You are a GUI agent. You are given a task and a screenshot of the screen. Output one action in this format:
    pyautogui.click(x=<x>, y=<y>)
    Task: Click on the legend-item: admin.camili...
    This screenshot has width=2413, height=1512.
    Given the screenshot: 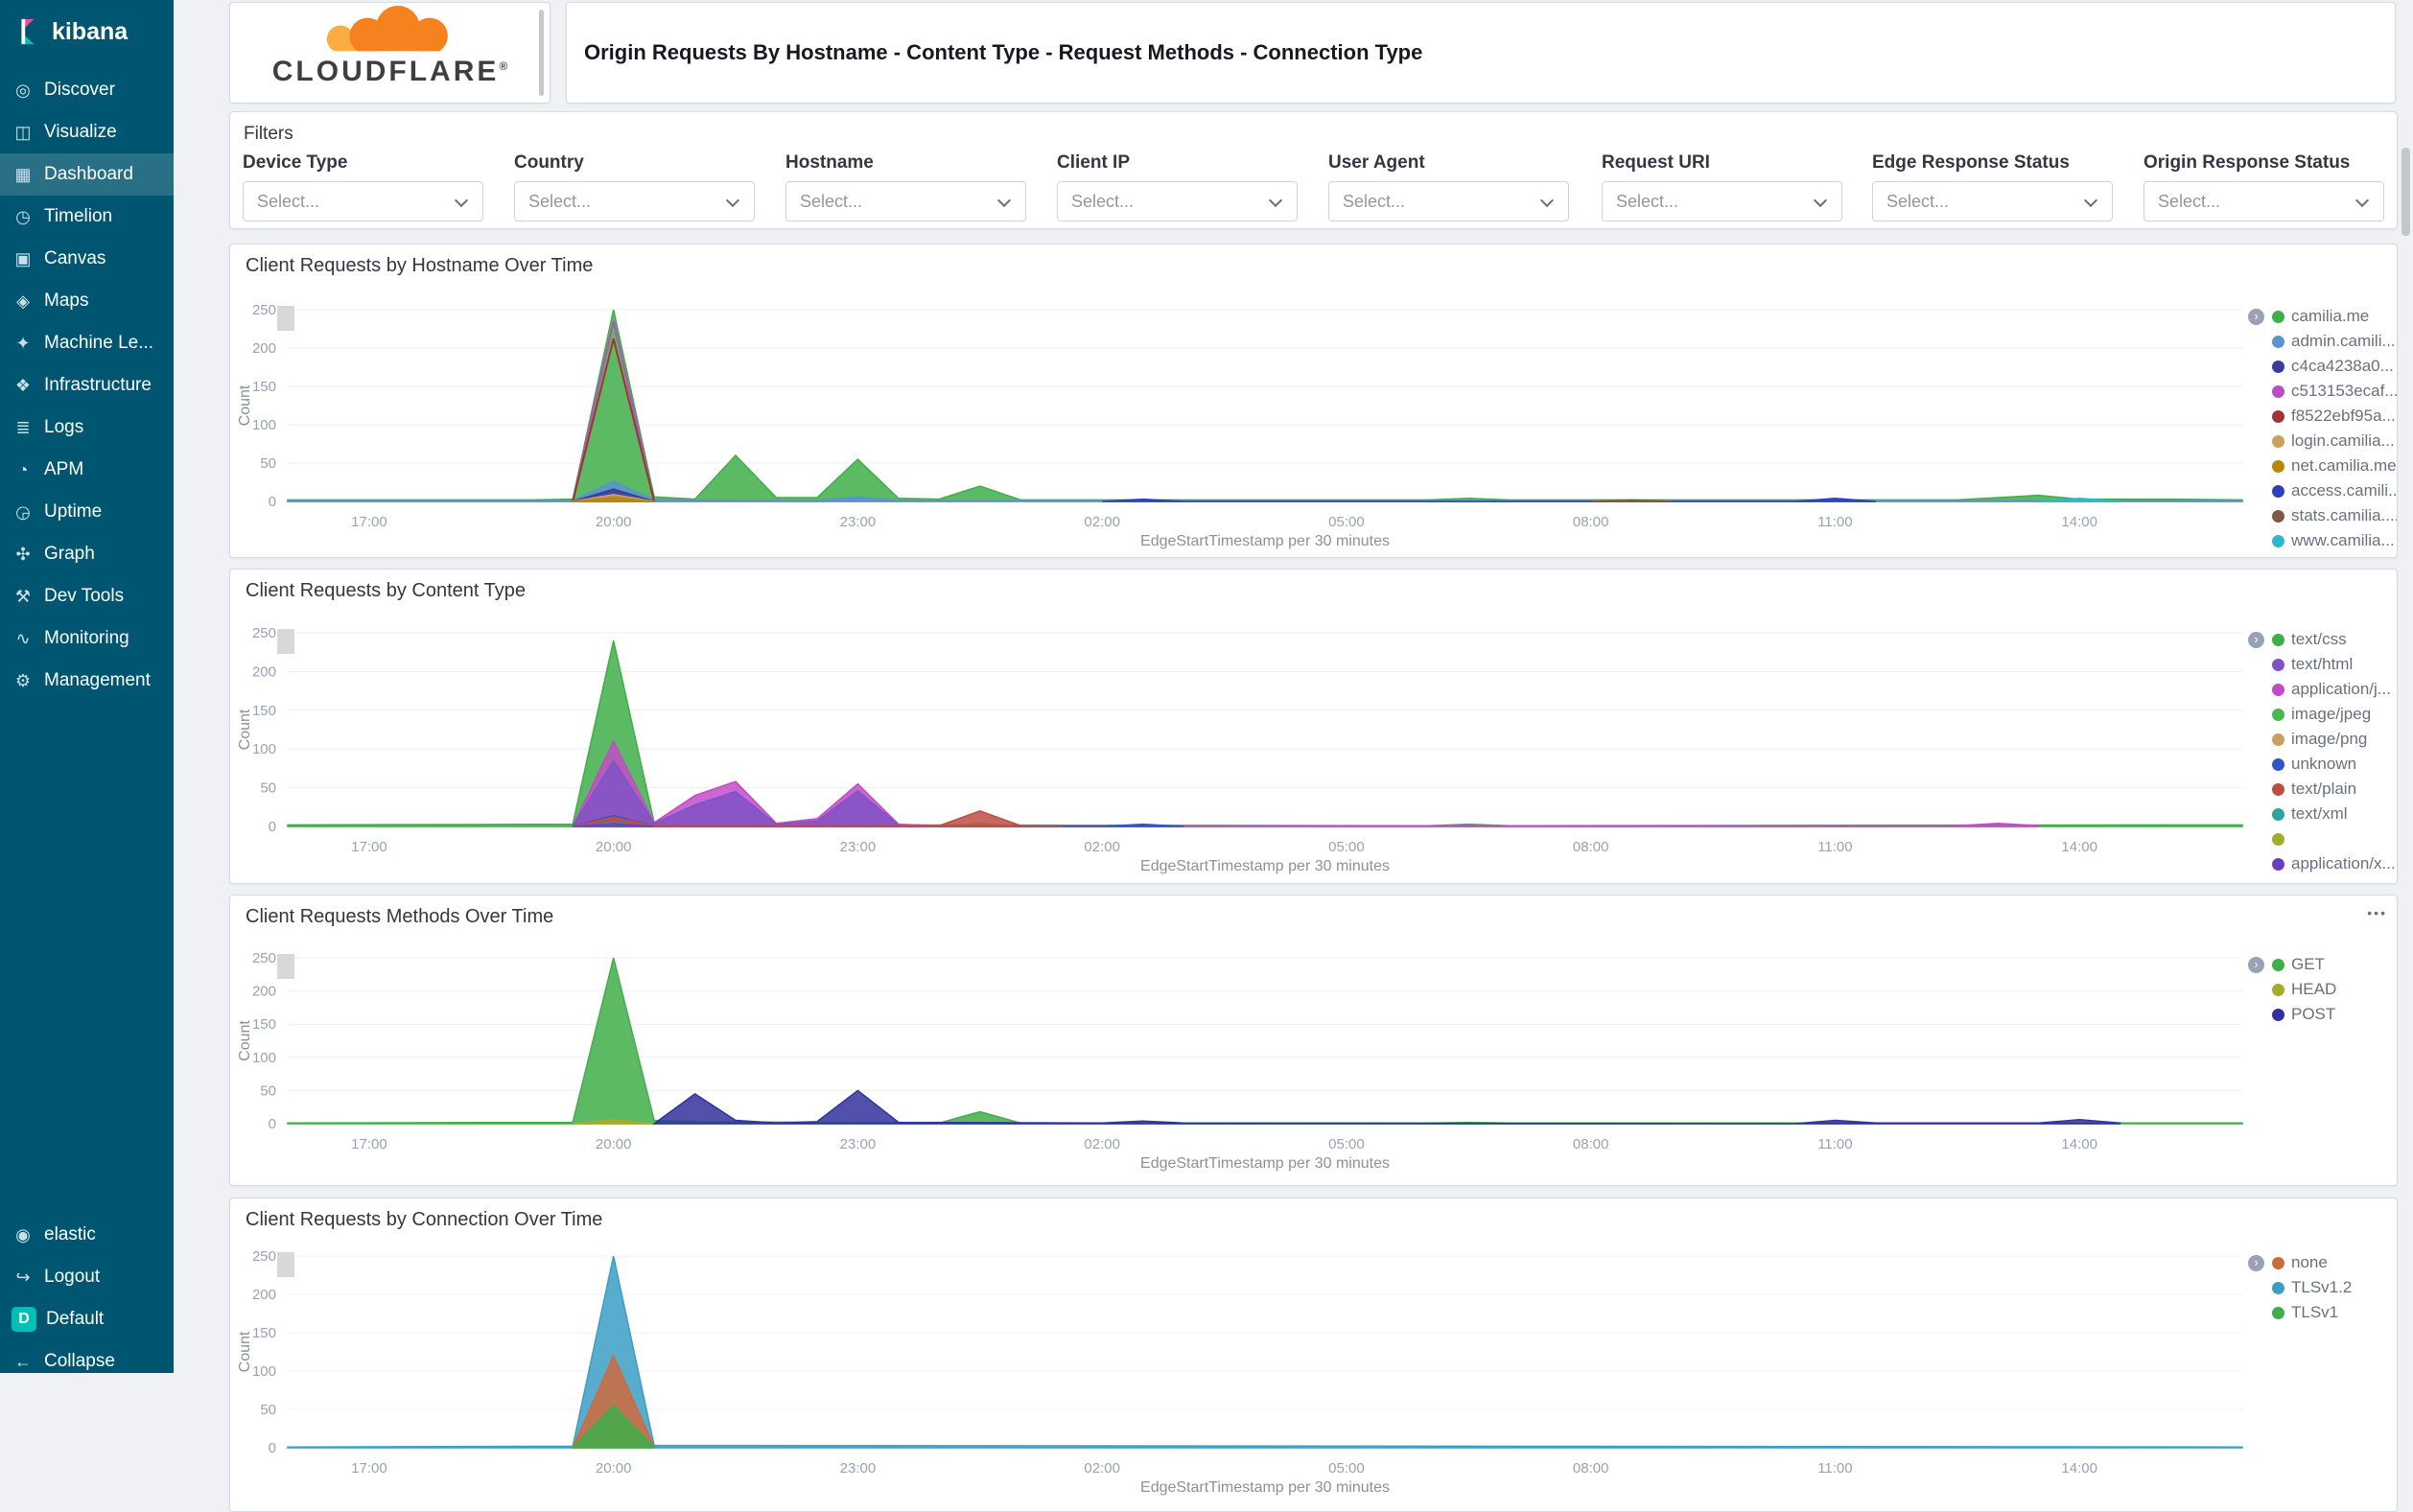 What is the action you would take?
    pyautogui.click(x=2335, y=341)
    